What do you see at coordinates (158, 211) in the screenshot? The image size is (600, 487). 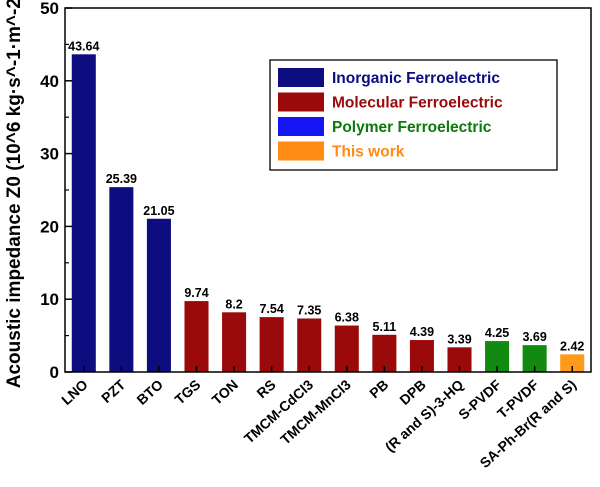 I see `value-label: 21.05` at bounding box center [158, 211].